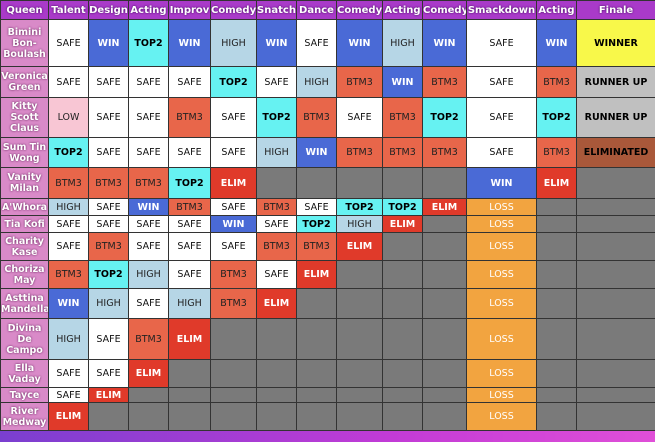  Describe the element at coordinates (402, 10) in the screenshot. I see `column-header-9-acting: Acting` at that location.